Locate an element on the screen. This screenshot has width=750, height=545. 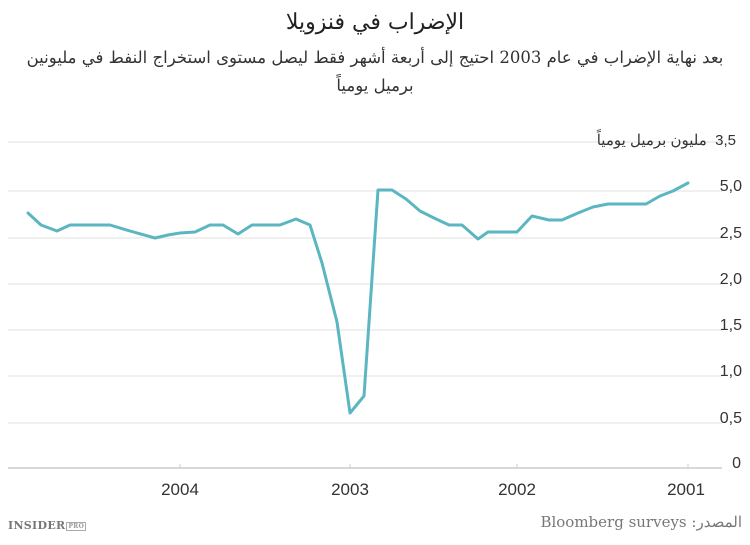
source-note: المصدر: Bloomberg surveys is located at coordinates (641, 522).